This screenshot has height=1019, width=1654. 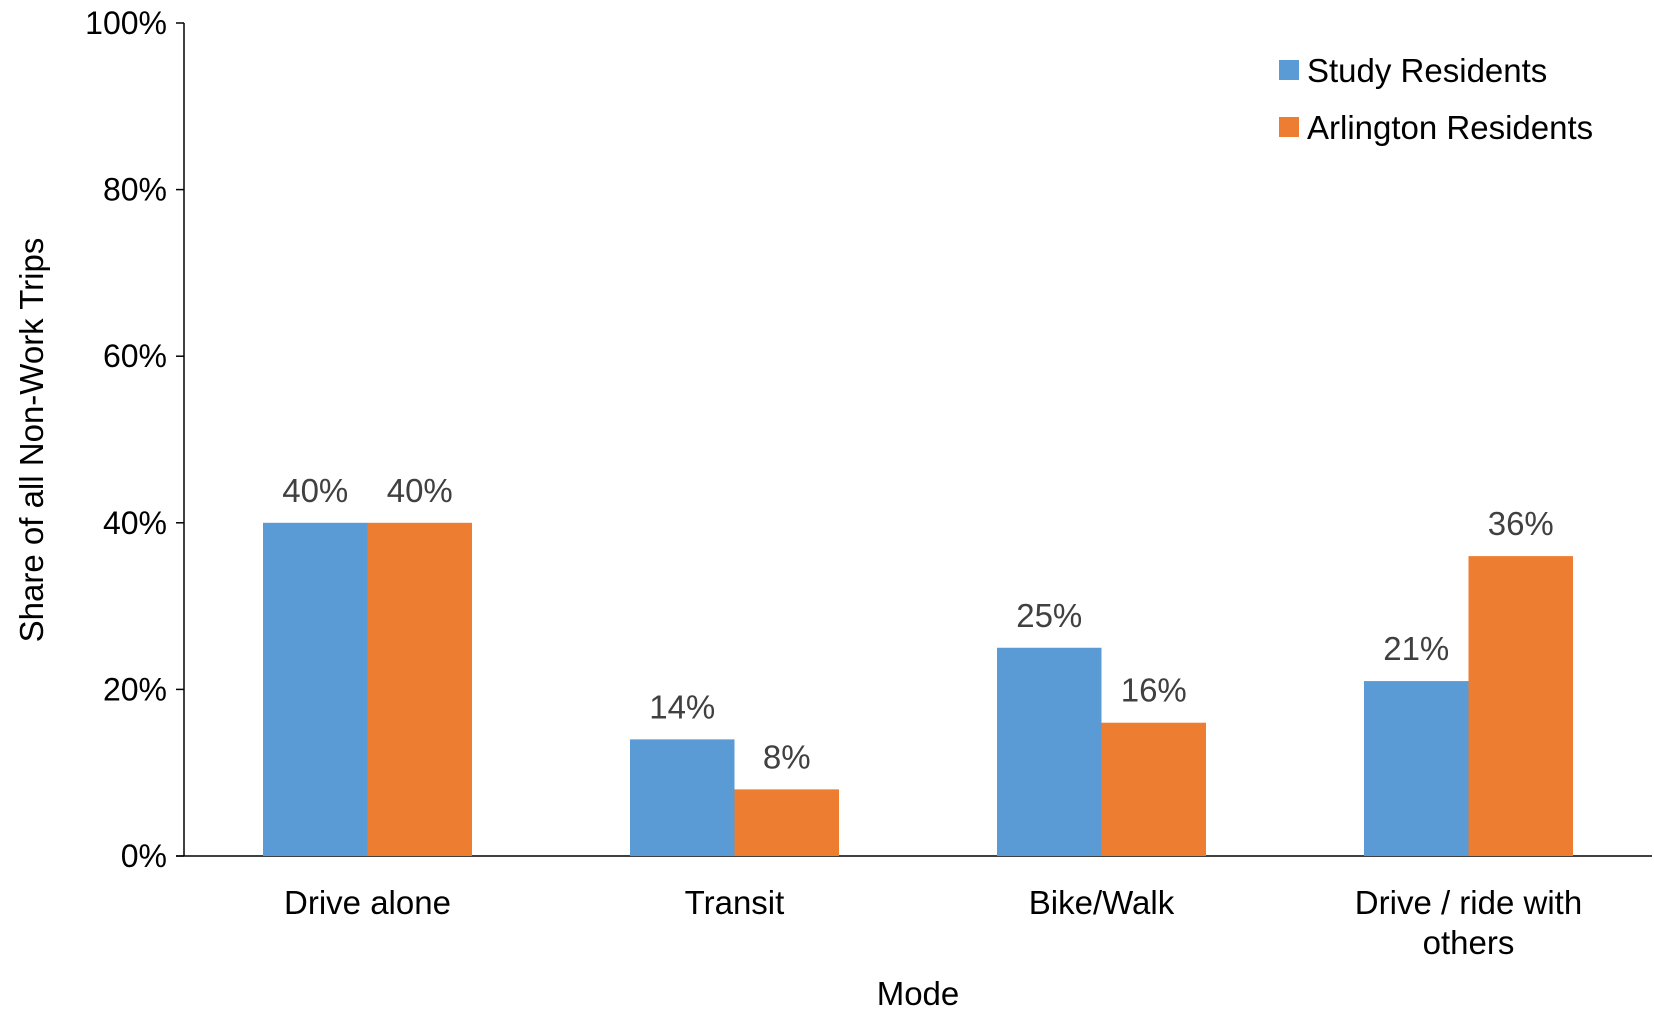 I want to click on legend-label: Study Residents, so click(x=1427, y=70).